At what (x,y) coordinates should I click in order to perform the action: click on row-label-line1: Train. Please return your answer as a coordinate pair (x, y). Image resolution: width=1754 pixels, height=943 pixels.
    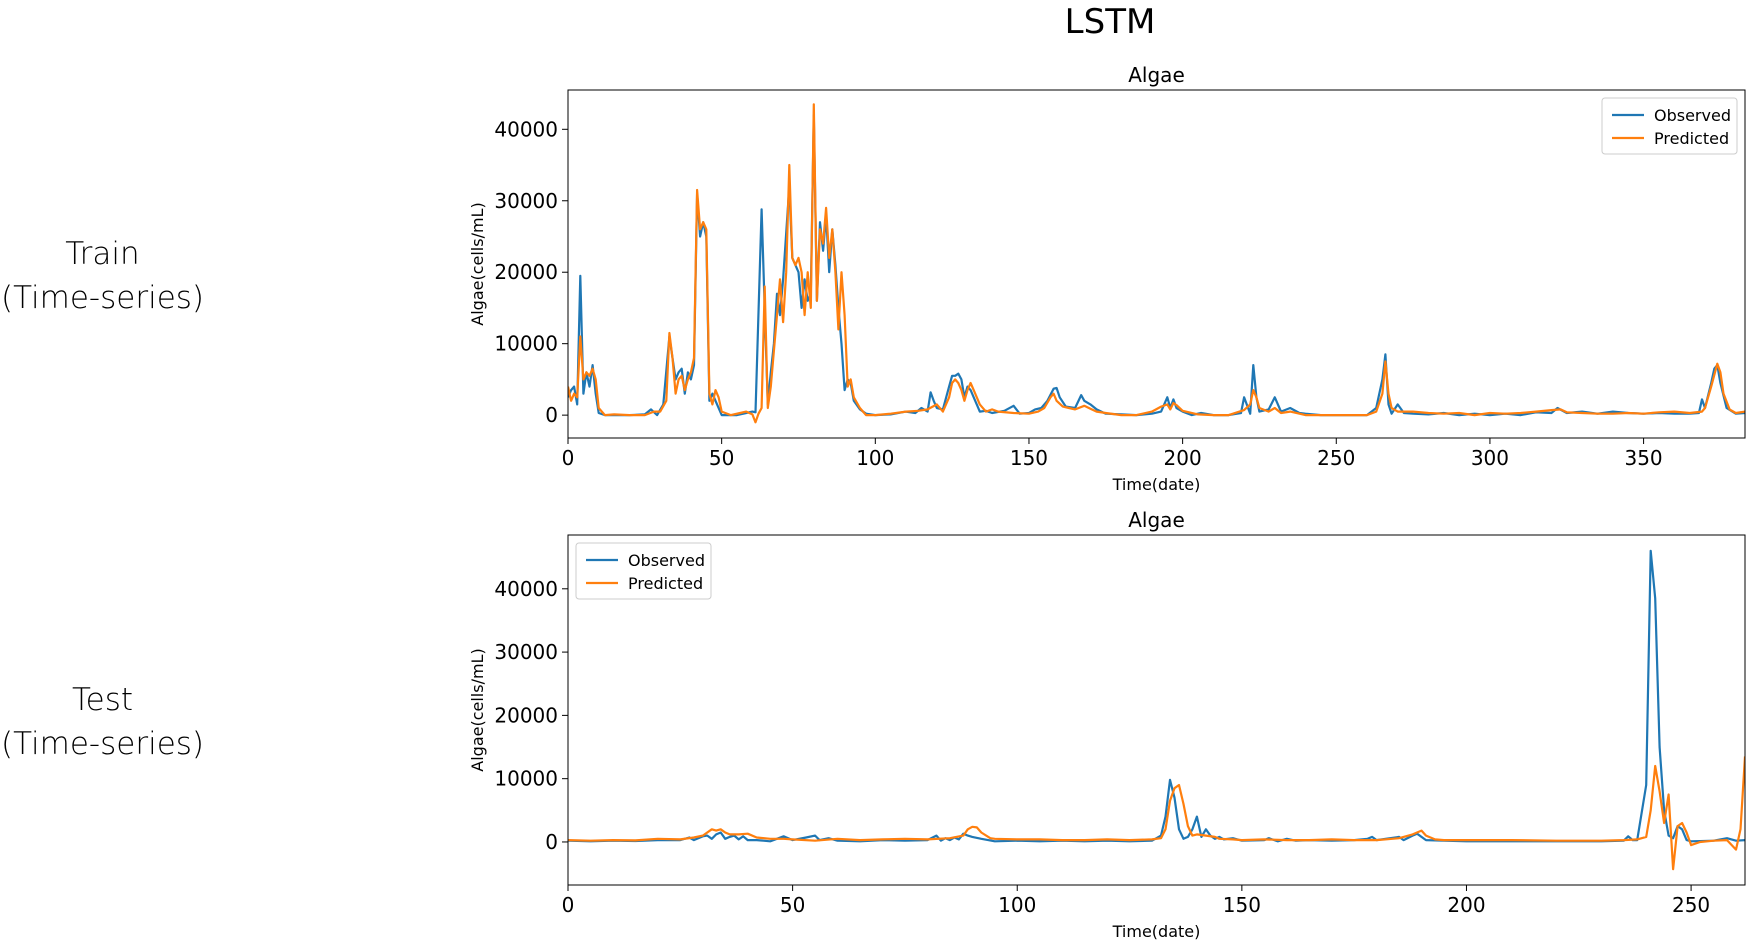
    Looking at the image, I should click on (102, 254).